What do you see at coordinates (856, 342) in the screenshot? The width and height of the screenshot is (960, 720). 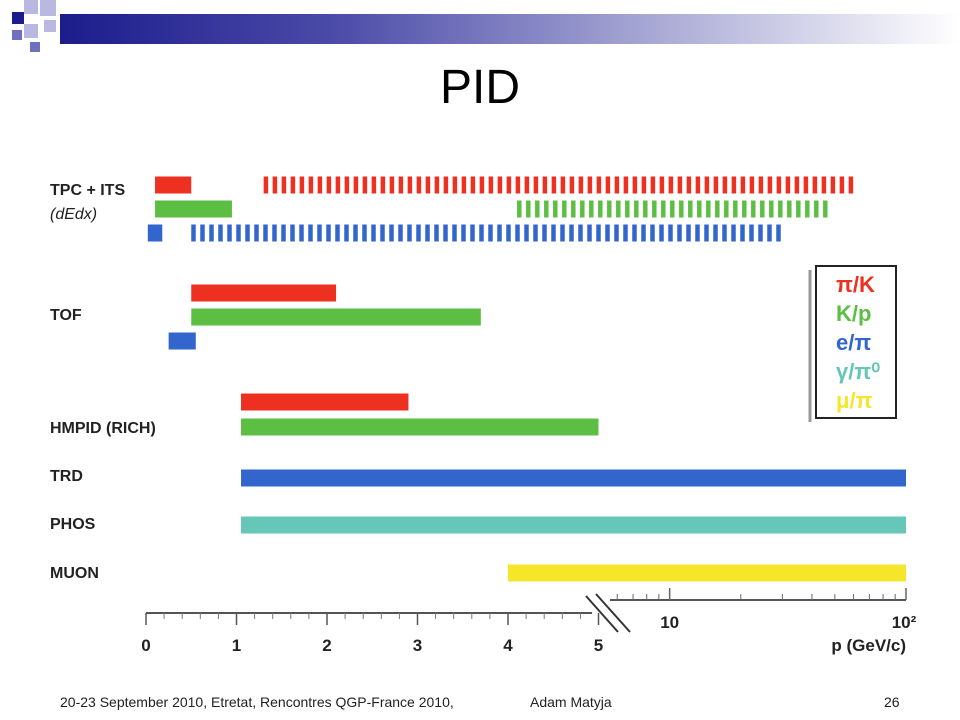 I see `legend-box` at bounding box center [856, 342].